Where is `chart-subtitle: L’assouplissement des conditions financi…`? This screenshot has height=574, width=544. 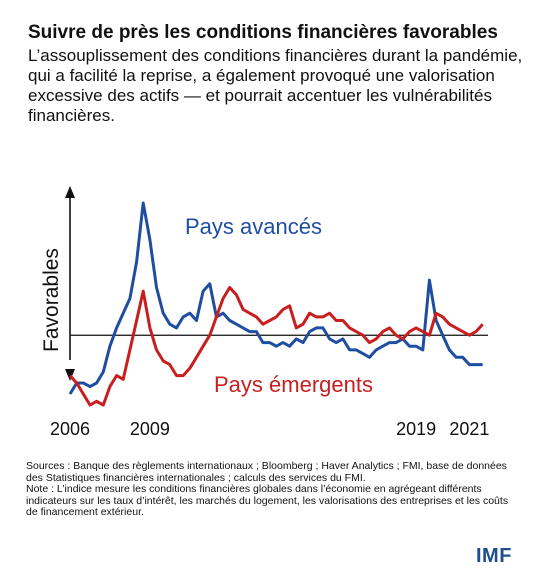 chart-subtitle: L’assouplissement des conditions financi… is located at coordinates (275, 85).